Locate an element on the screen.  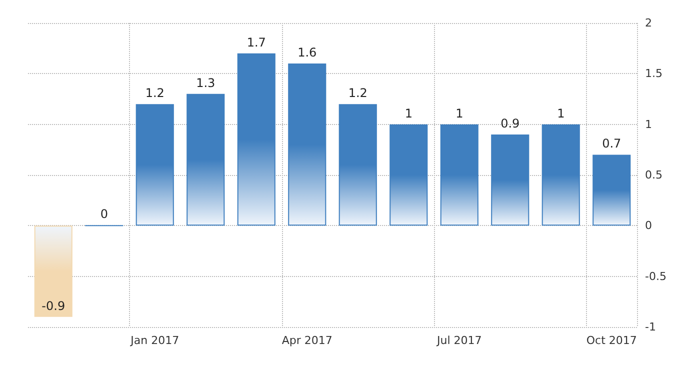
data-label: 1.7 is located at coordinates (256, 42).